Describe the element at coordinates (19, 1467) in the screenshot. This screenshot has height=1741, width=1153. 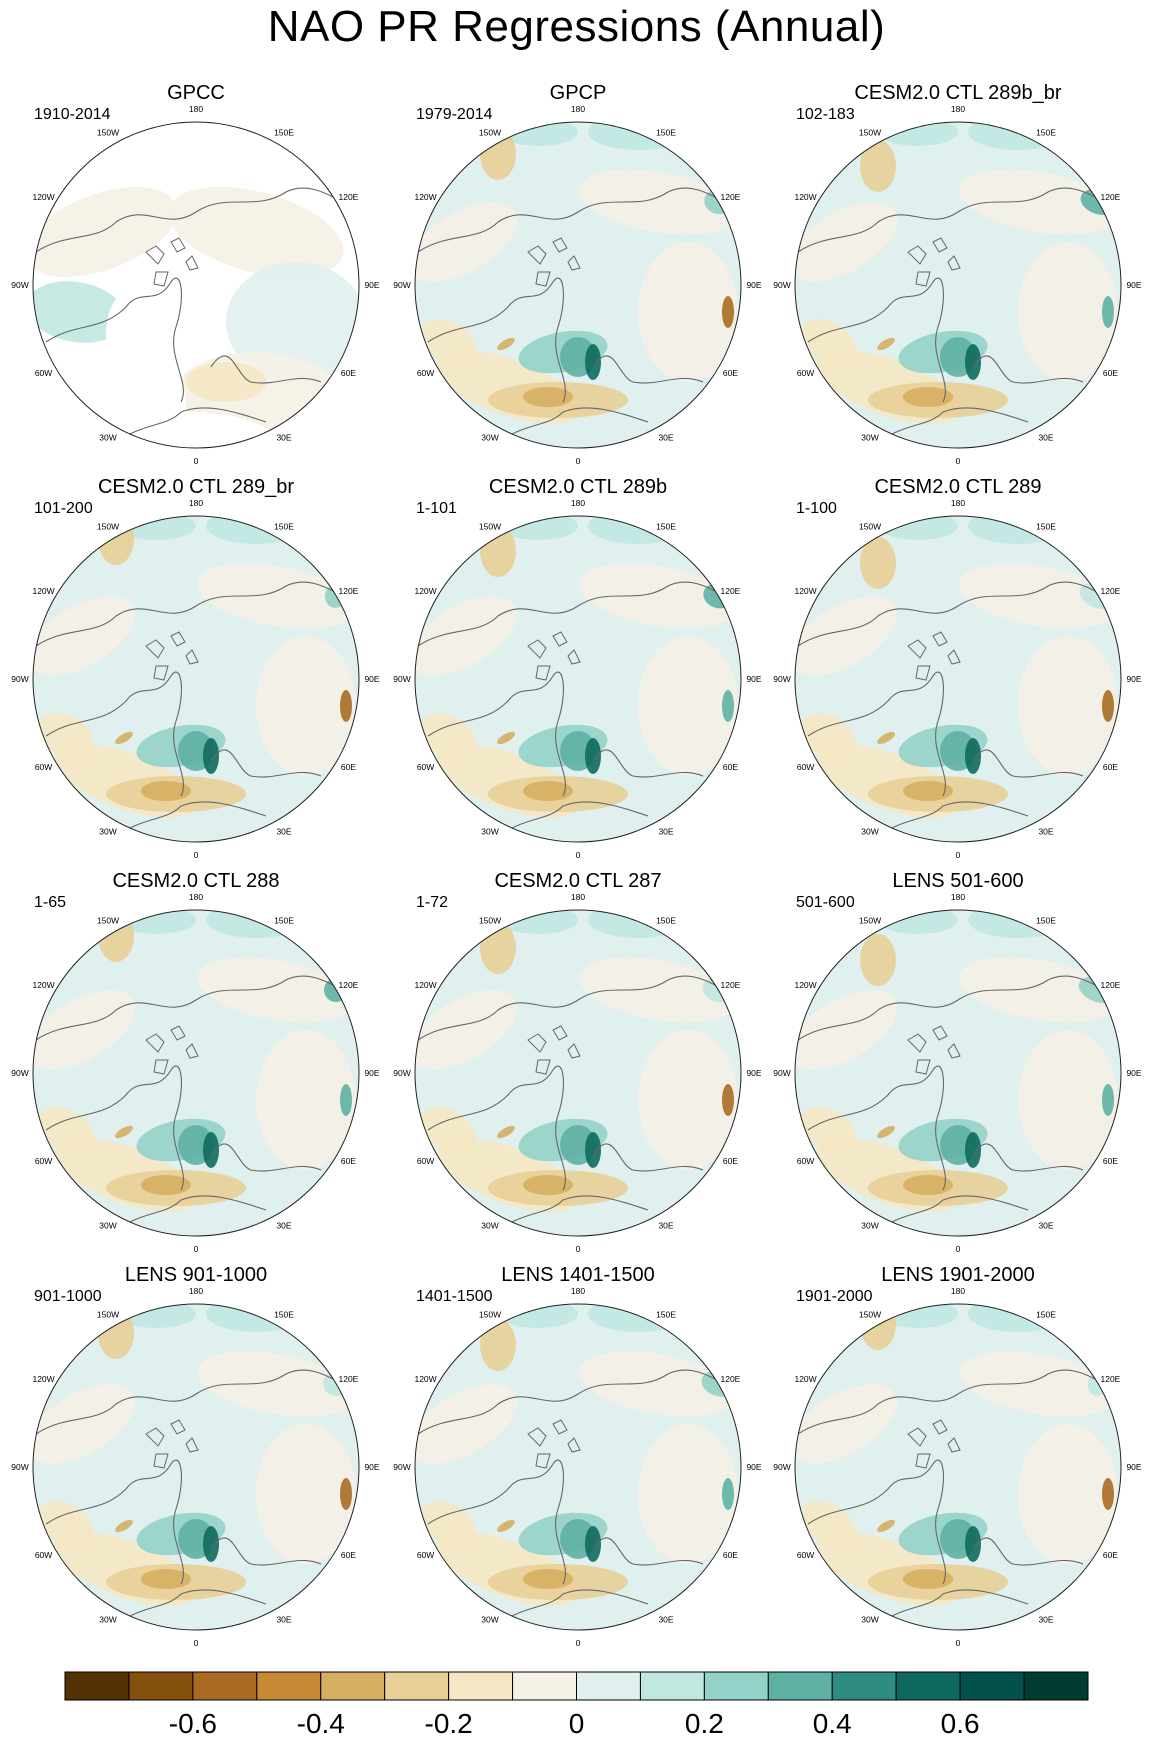
I see `longitude-label: 90W` at that location.